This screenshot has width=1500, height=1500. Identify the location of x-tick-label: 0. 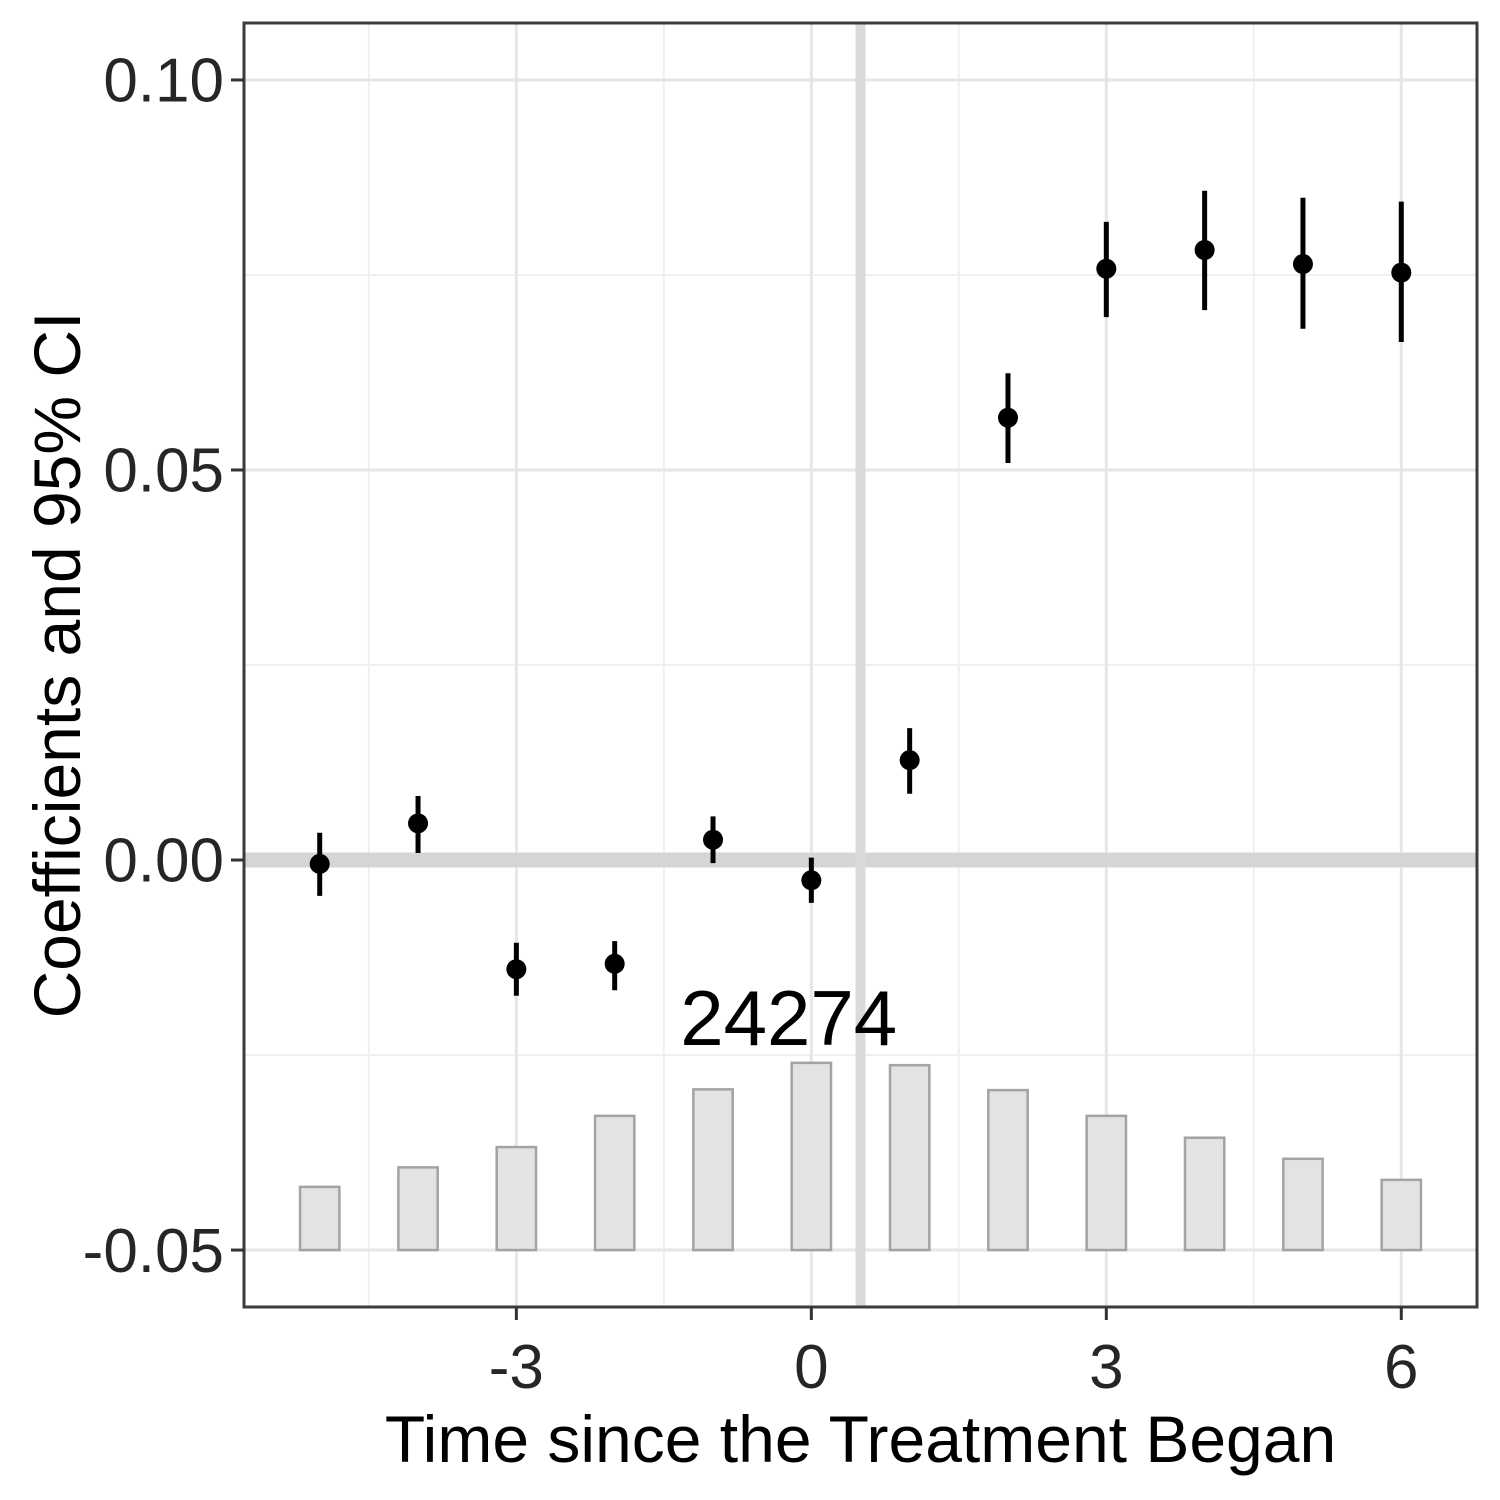
(811, 1367).